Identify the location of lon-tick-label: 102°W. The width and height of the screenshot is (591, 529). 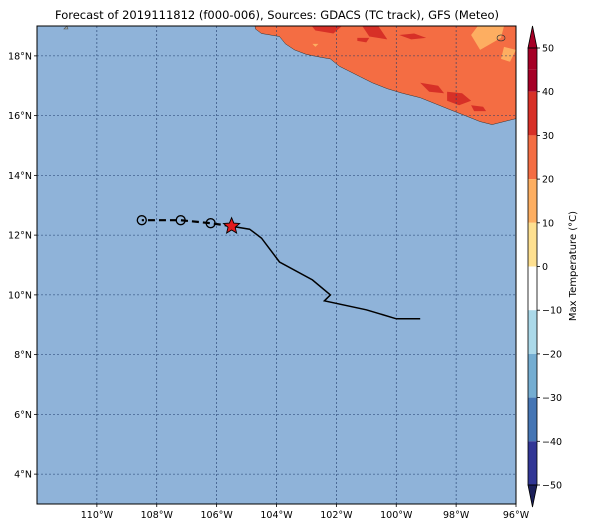
(336, 515).